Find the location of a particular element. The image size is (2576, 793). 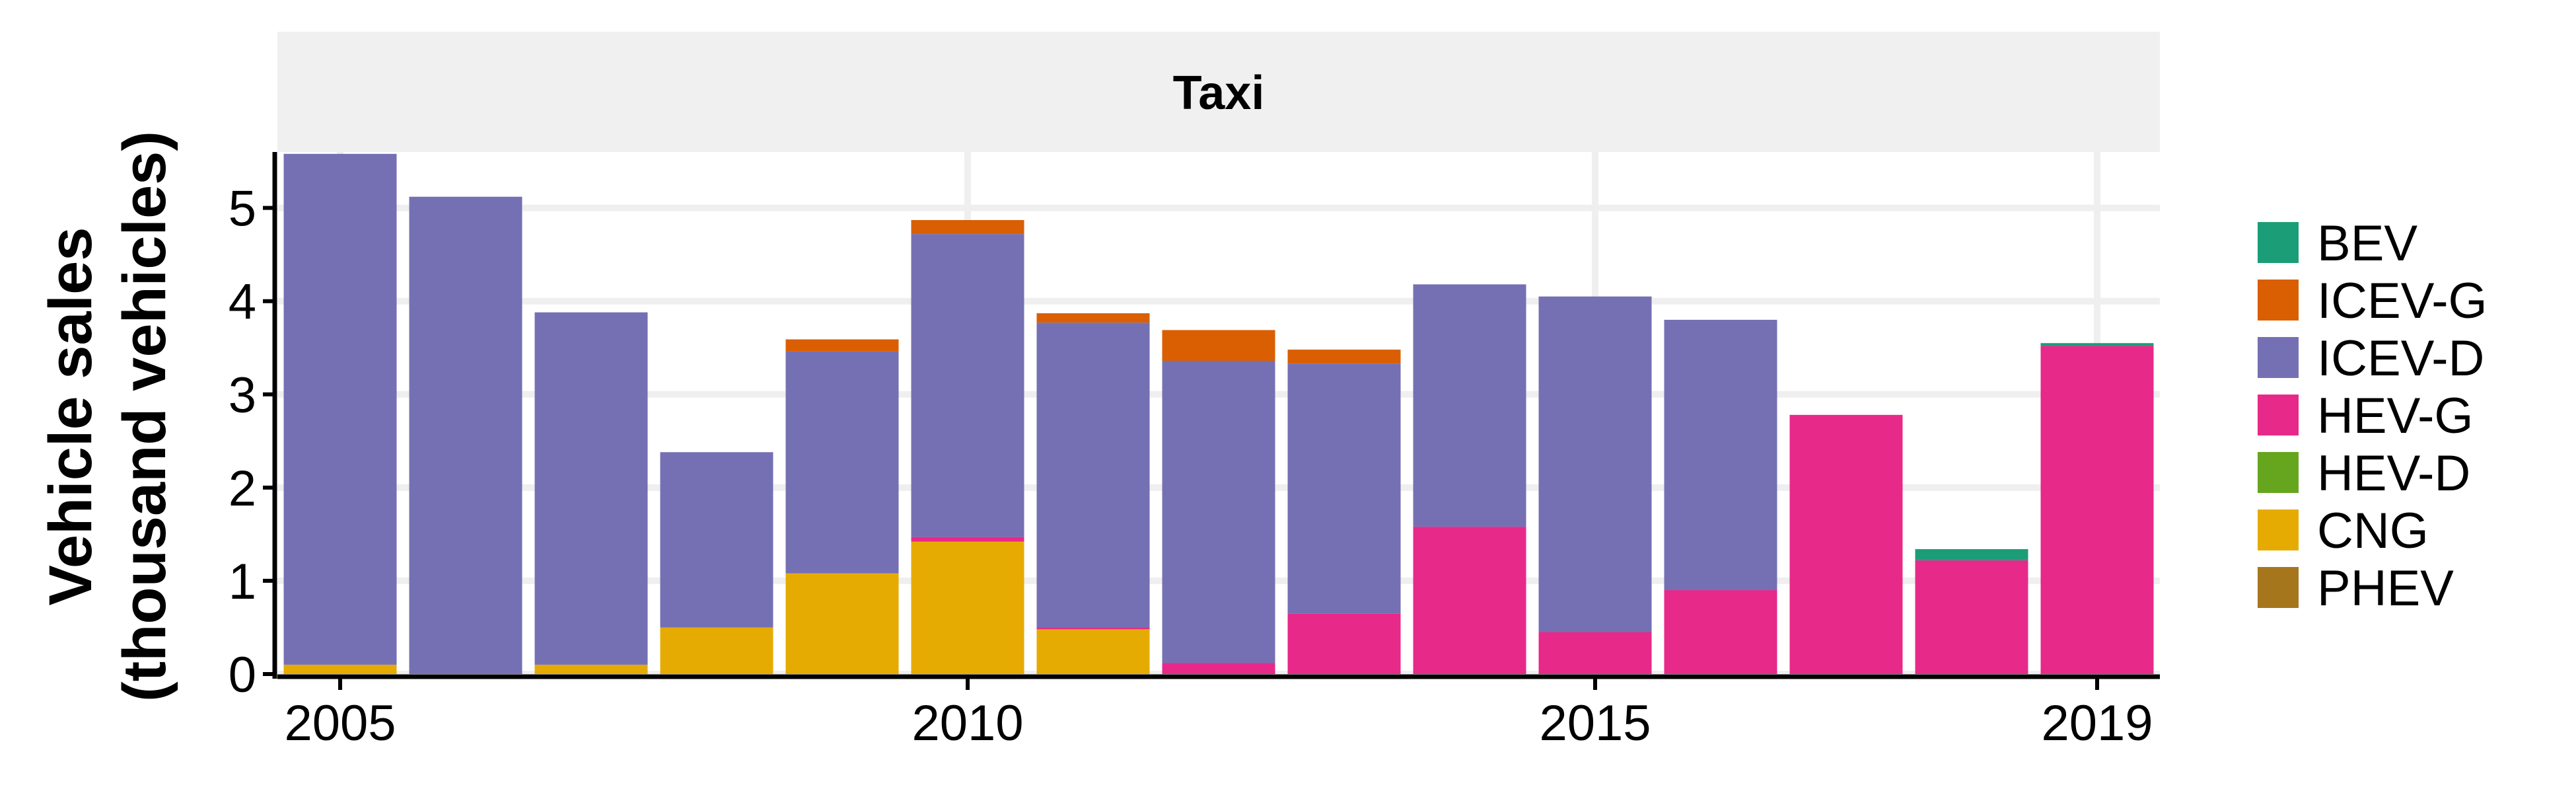

legend-label-hev-g: HEV-G is located at coordinates (2395, 416).